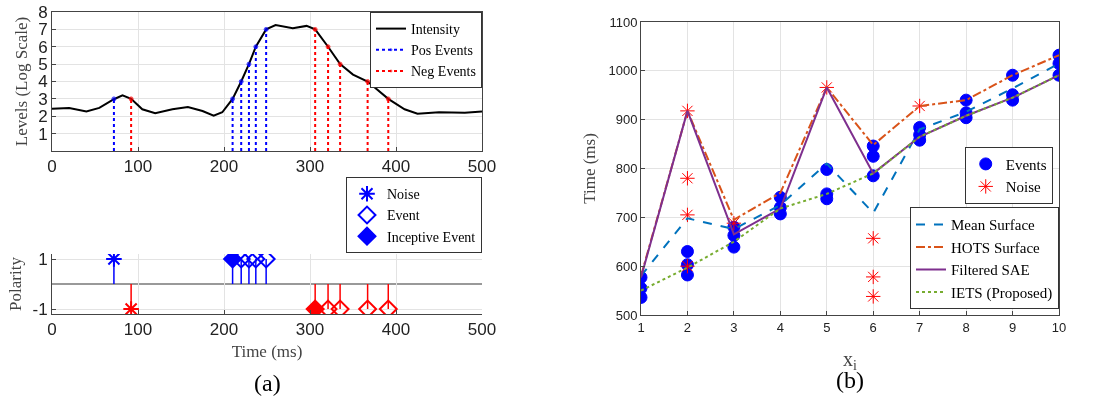 Image resolution: width=1116 pixels, height=414 pixels. I want to click on y-tick-label: 7, so click(43, 30).